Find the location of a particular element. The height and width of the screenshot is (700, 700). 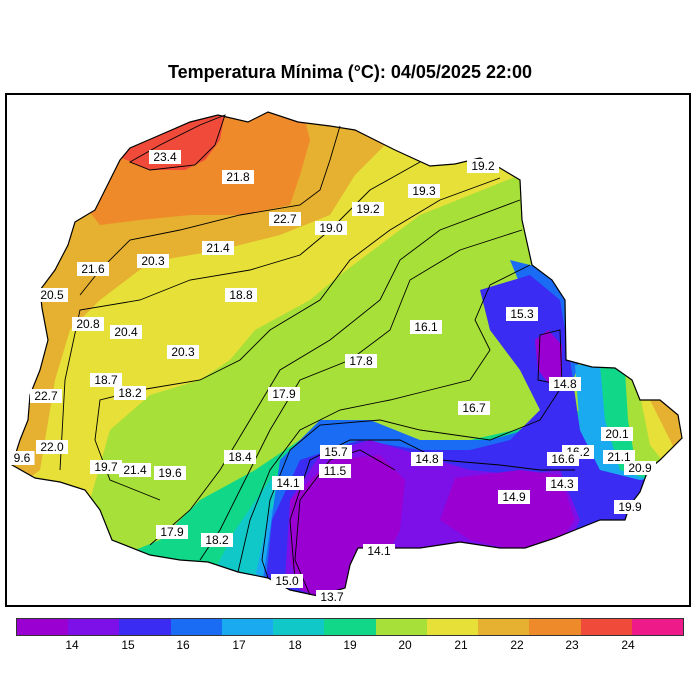

svg-text: 20.9 is located at coordinates (640, 468).